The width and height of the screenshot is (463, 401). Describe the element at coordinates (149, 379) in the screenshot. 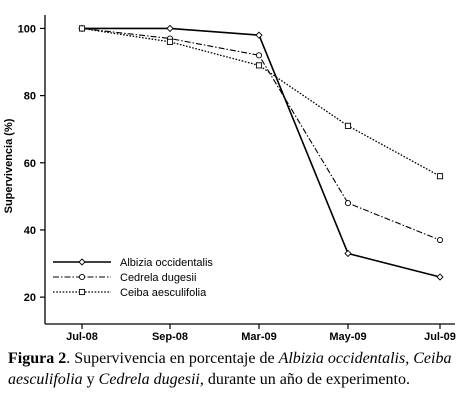

I see `caption-species-3: Cedrela dugesii` at that location.